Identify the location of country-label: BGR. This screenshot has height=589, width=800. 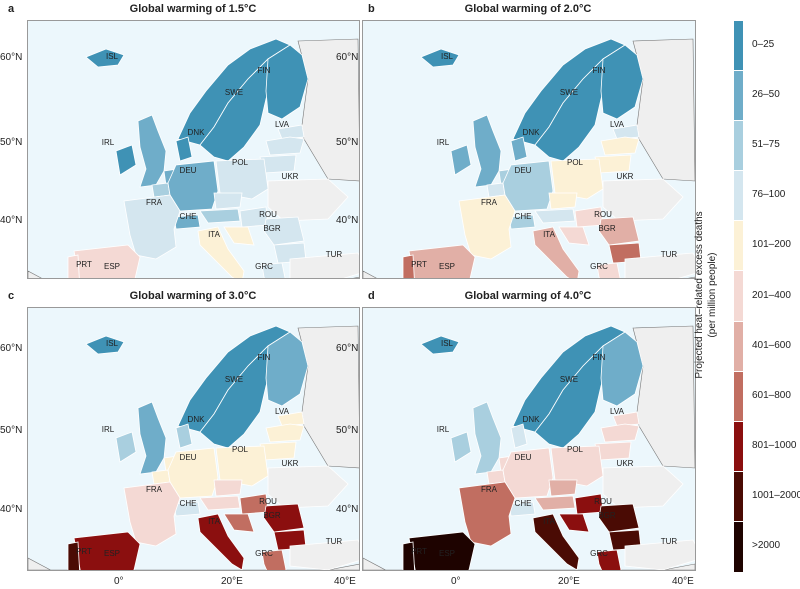
(607, 515).